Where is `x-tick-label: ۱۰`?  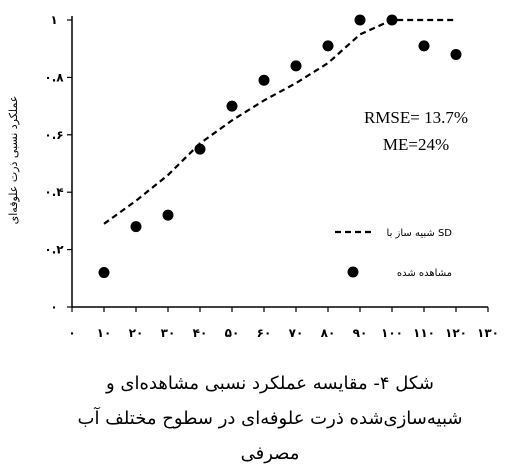 x-tick-label: ۱۰ is located at coordinates (104, 333).